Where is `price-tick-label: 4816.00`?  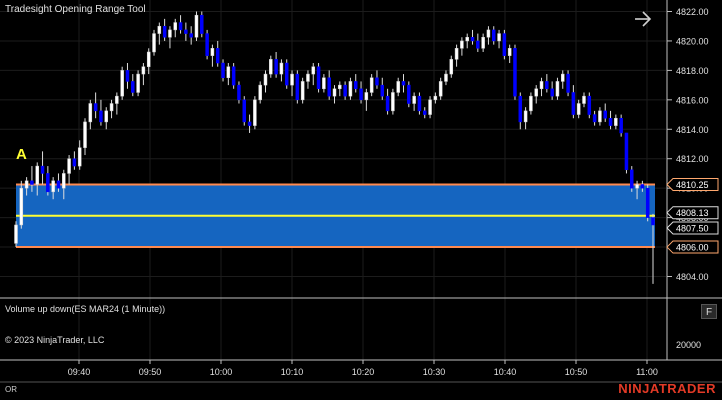
price-tick-label: 4816.00 is located at coordinates (692, 100).